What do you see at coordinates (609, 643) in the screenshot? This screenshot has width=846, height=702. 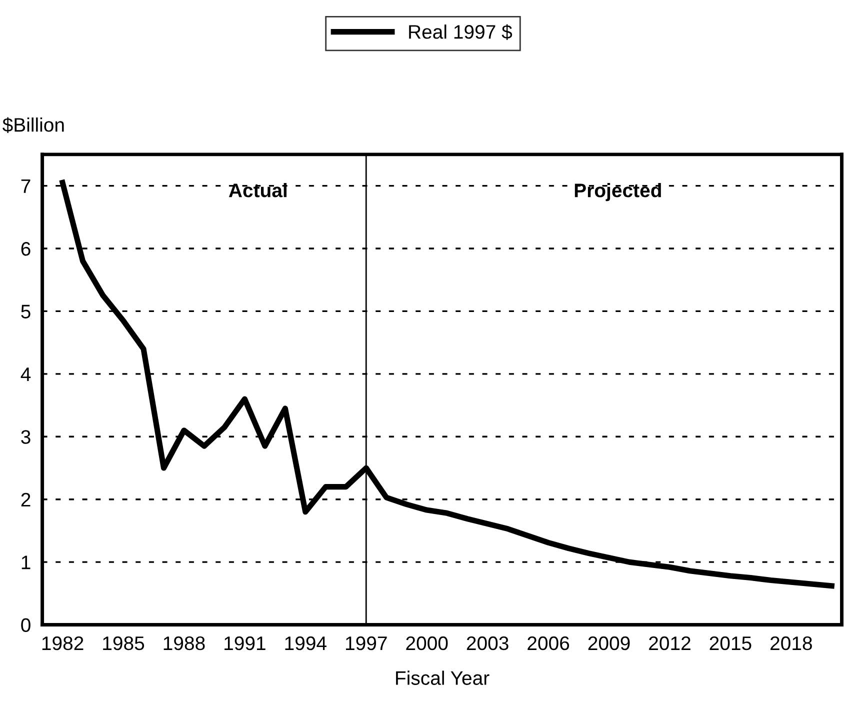 I see `x-tick-label: 2009` at bounding box center [609, 643].